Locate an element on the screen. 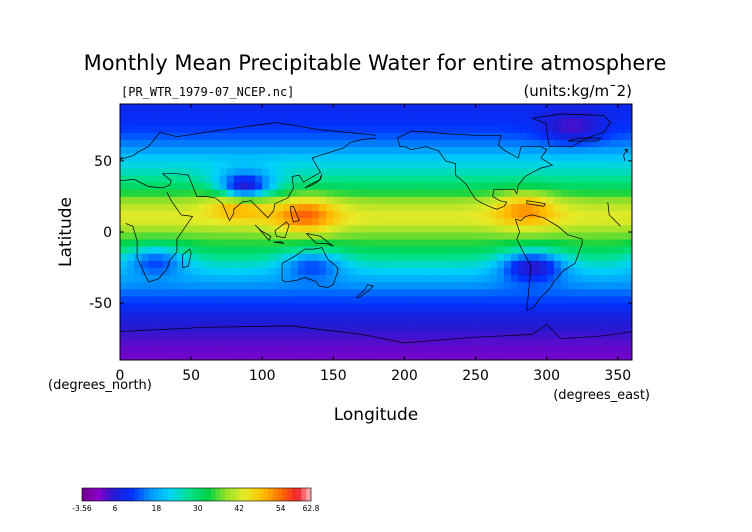 This screenshot has height=532, width=752. colorbar-swatch is located at coordinates (99, 494).